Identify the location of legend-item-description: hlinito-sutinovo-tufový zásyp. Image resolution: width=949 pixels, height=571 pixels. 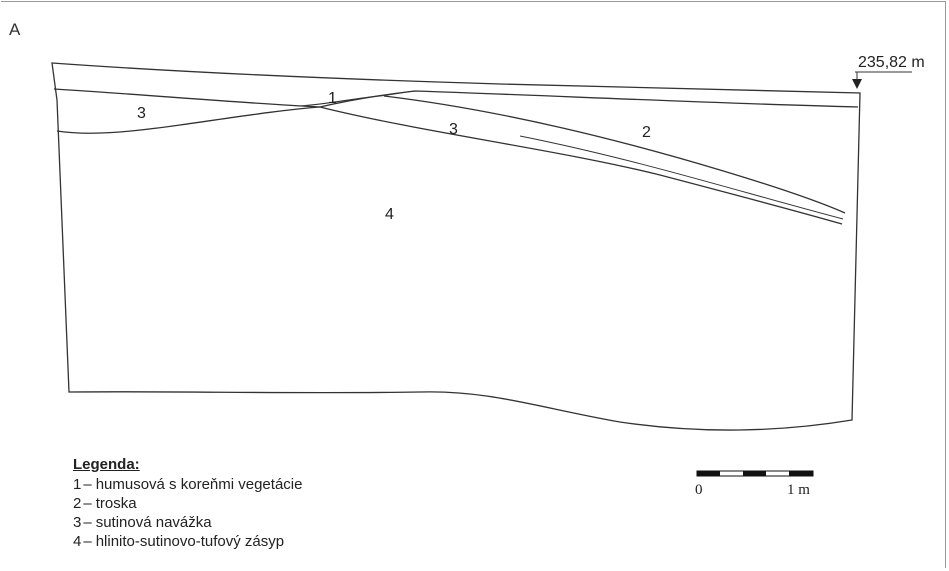
(190, 541).